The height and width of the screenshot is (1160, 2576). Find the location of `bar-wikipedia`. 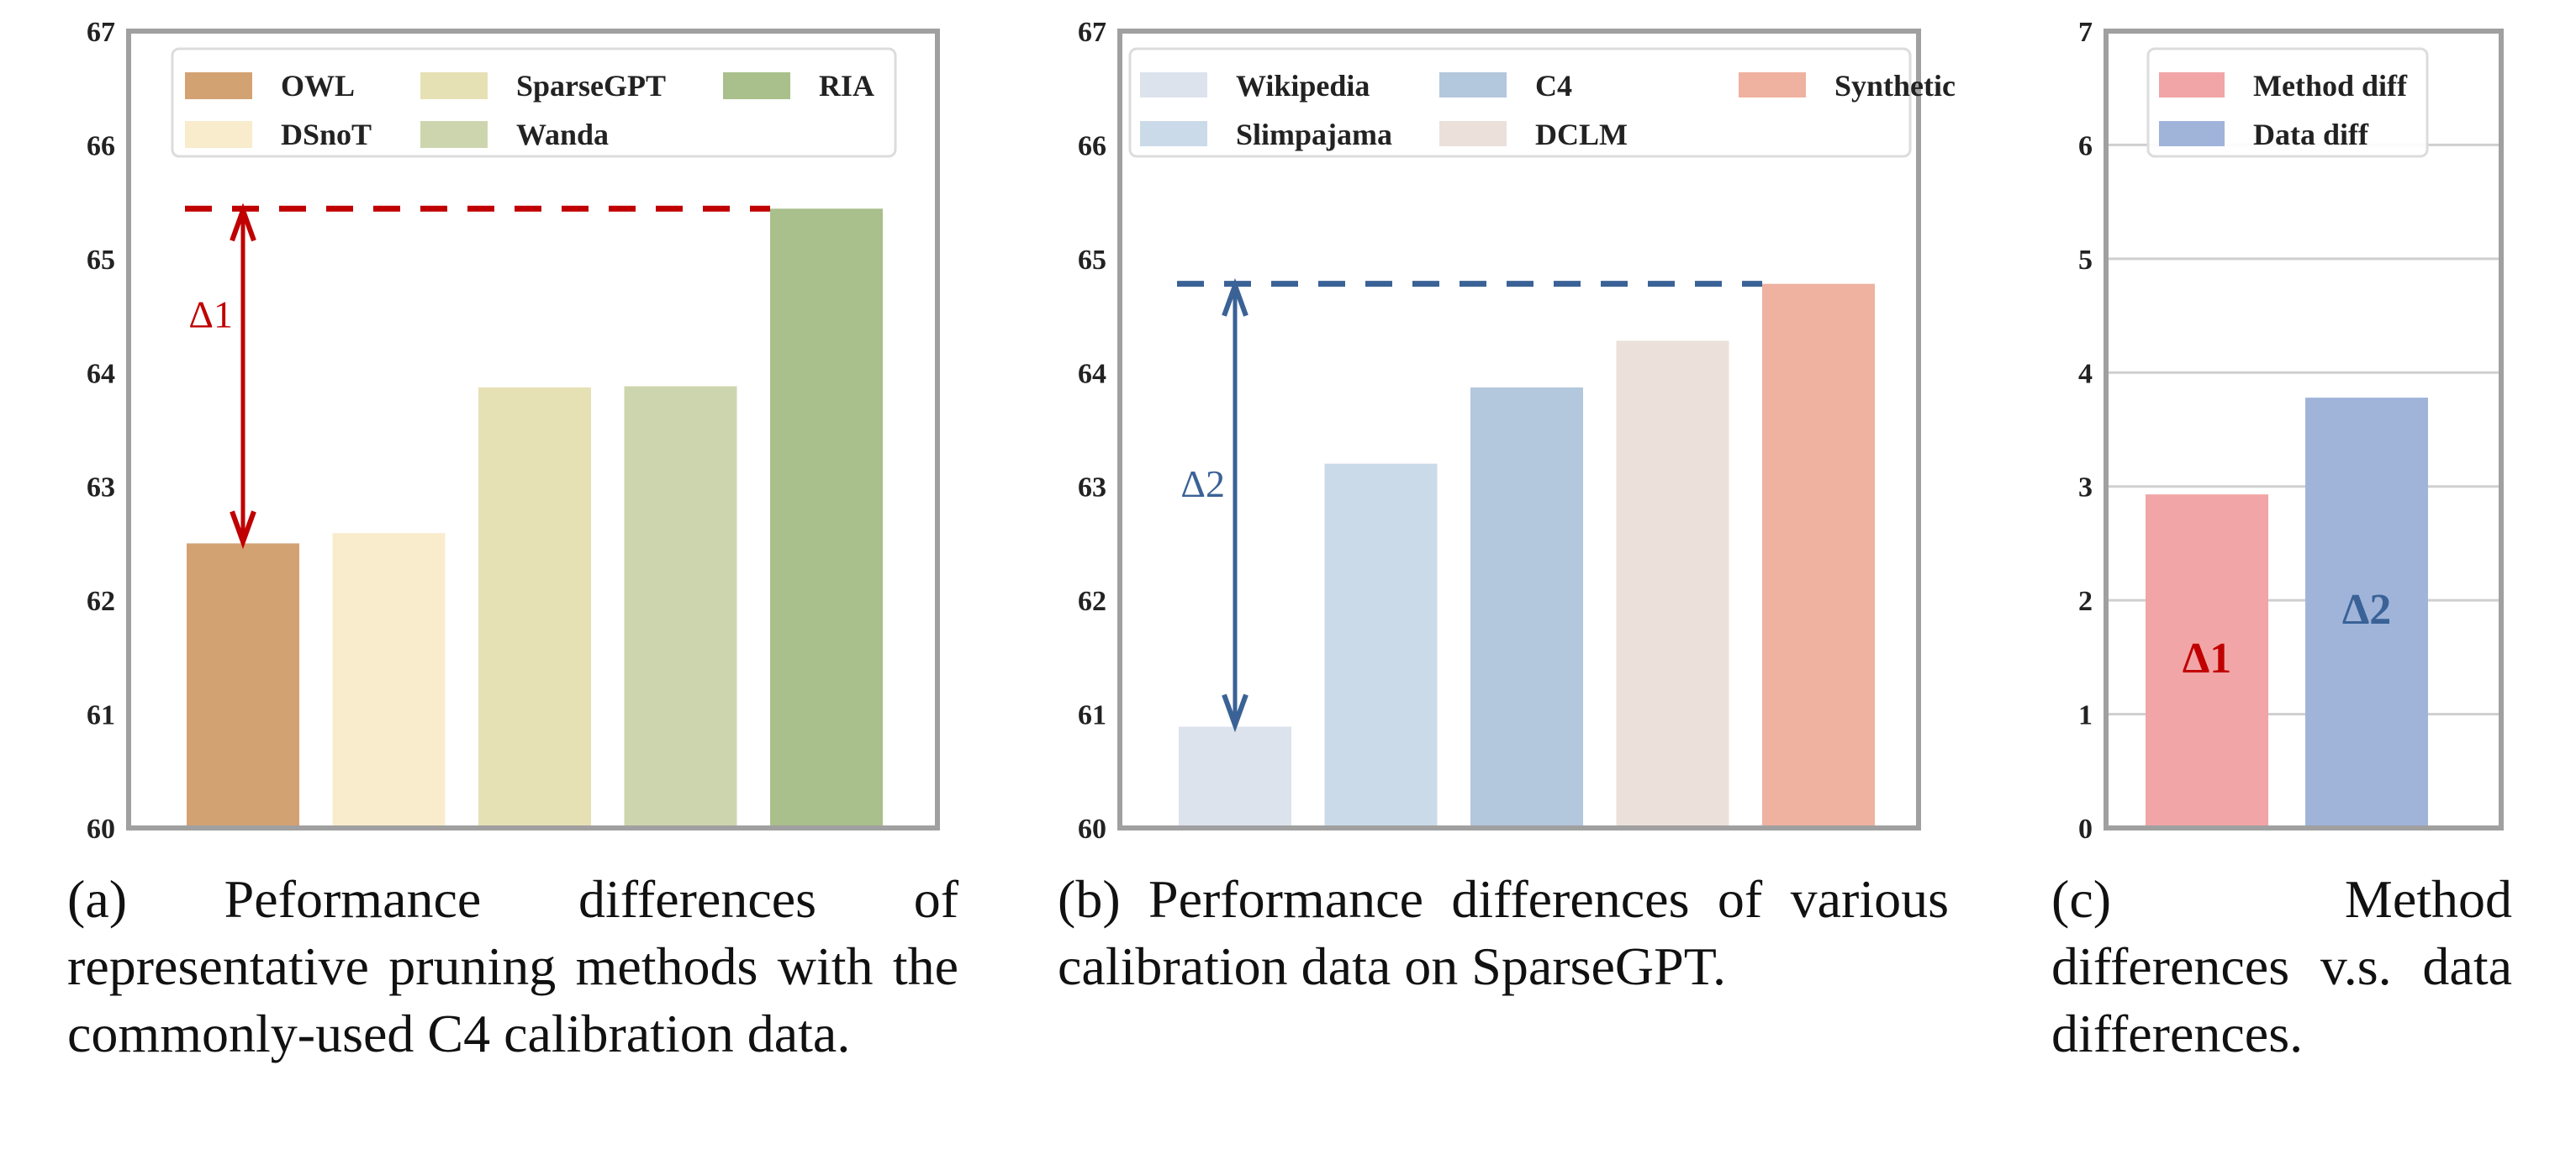

bar-wikipedia is located at coordinates (1235, 777).